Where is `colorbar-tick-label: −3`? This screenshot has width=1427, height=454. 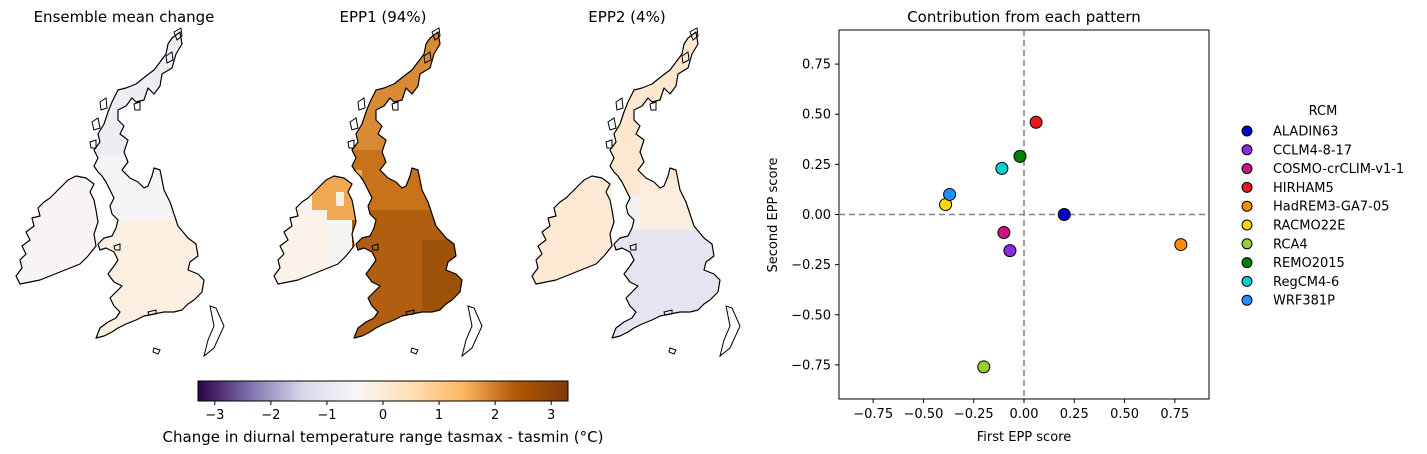
colorbar-tick-label: −3 is located at coordinates (214, 415).